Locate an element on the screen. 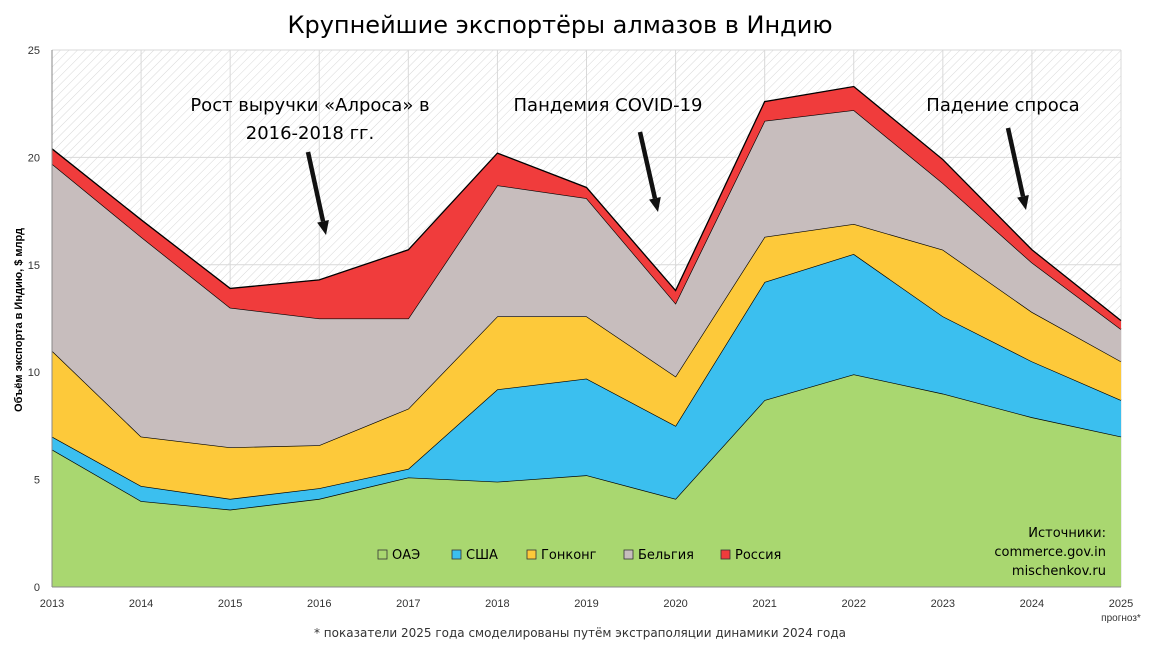 This screenshot has height=655, width=1157. source-line: commerce.gov.in is located at coordinates (1050, 552).